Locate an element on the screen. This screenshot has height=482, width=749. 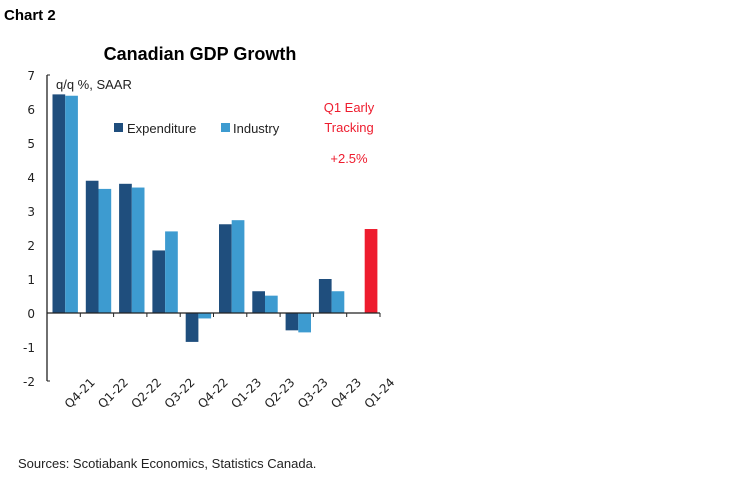
x-tick-label: Q2-22 is located at coordinates (146, 393).